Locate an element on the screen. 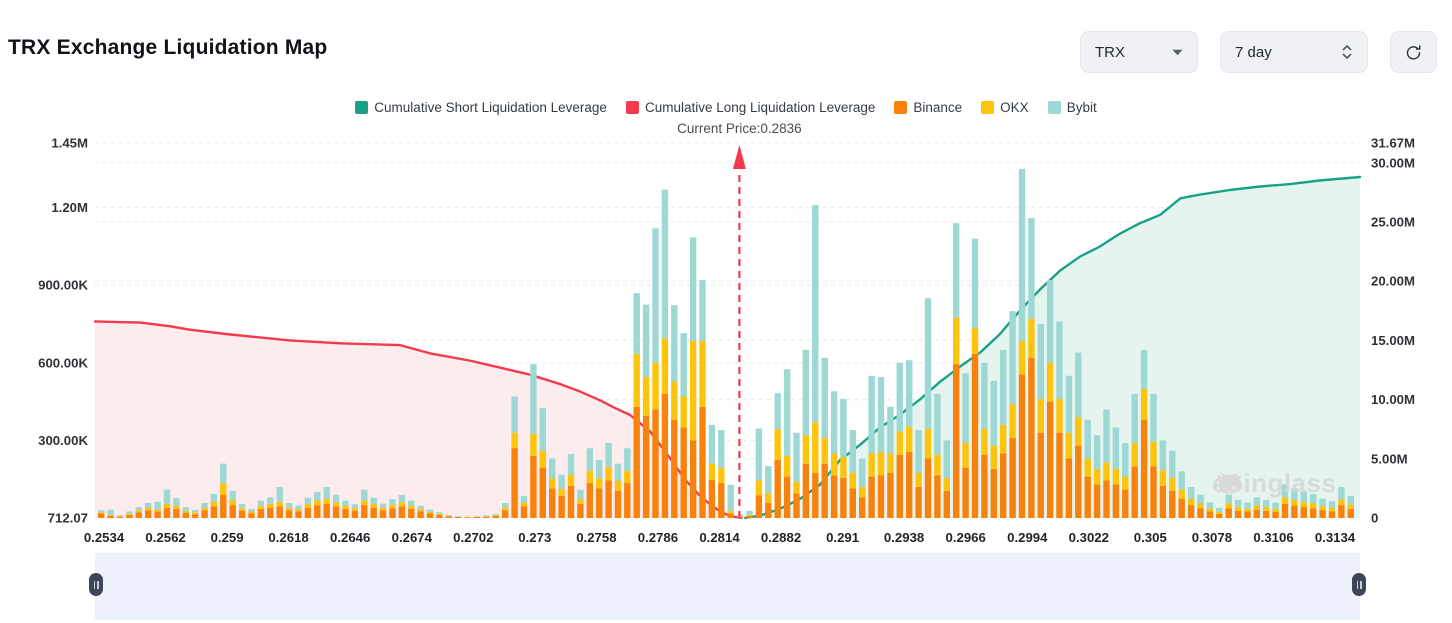 The height and width of the screenshot is (623, 1452). symbol-select: TRX is located at coordinates (1139, 52).